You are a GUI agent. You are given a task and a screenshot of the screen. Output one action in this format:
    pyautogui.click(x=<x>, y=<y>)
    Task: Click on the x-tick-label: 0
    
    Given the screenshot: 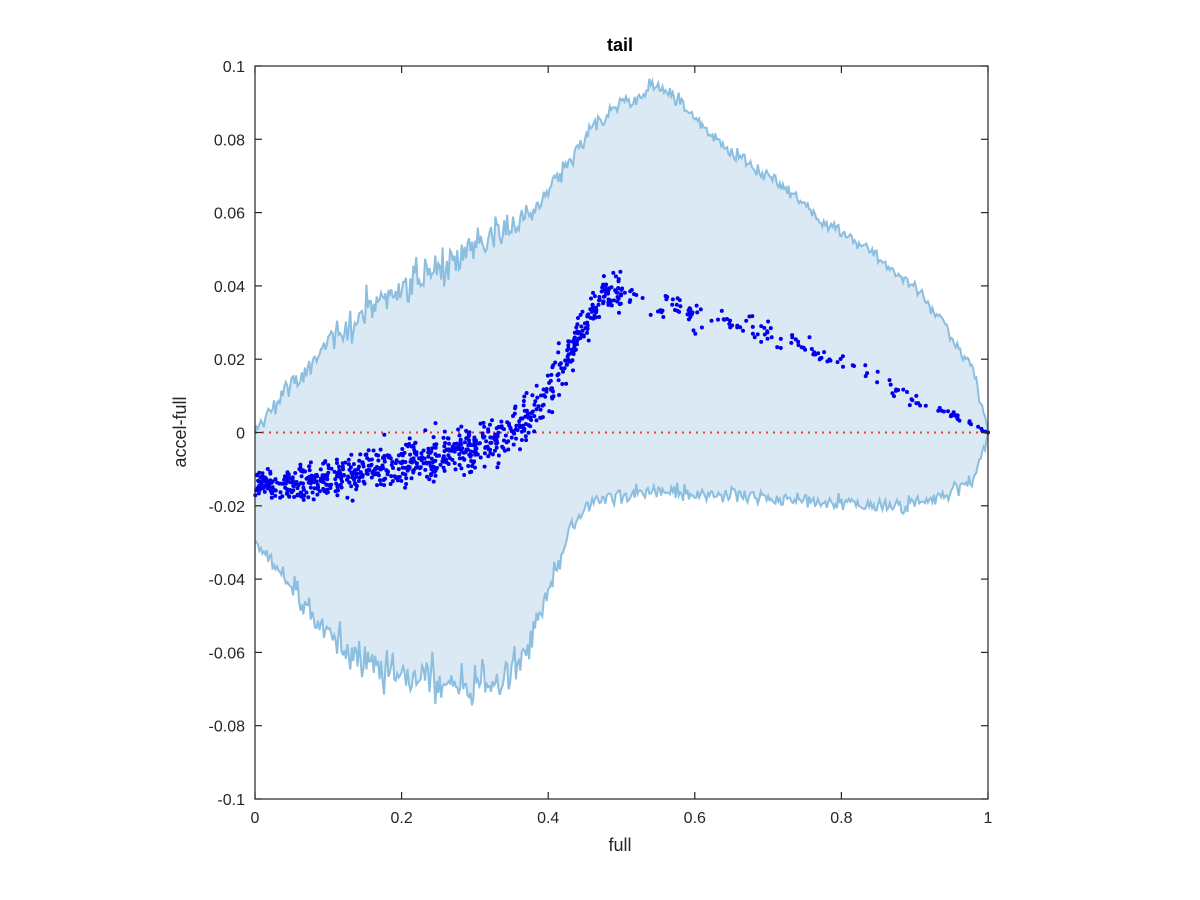 What is the action you would take?
    pyautogui.click(x=255, y=818)
    